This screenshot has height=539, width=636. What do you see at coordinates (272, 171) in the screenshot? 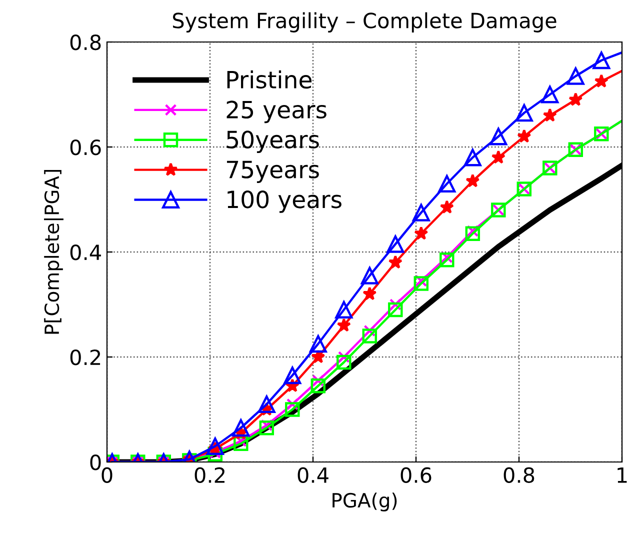
I see `legend-label: 75years` at bounding box center [272, 171].